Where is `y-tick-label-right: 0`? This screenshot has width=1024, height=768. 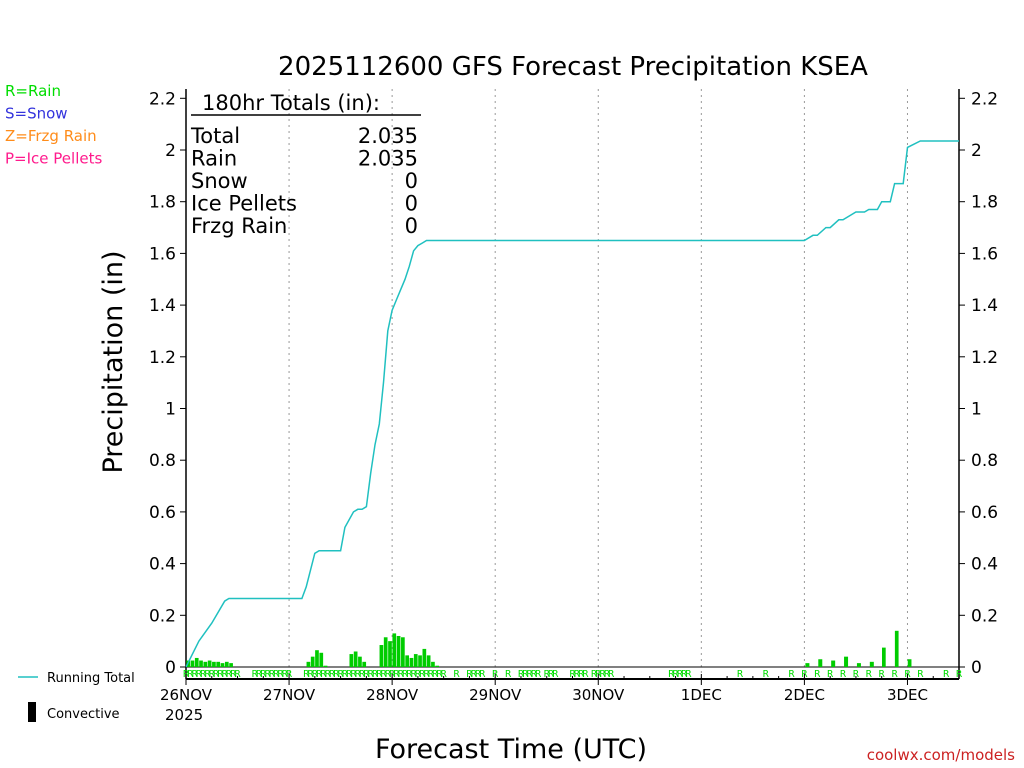 y-tick-label-right: 0 is located at coordinates (976, 668).